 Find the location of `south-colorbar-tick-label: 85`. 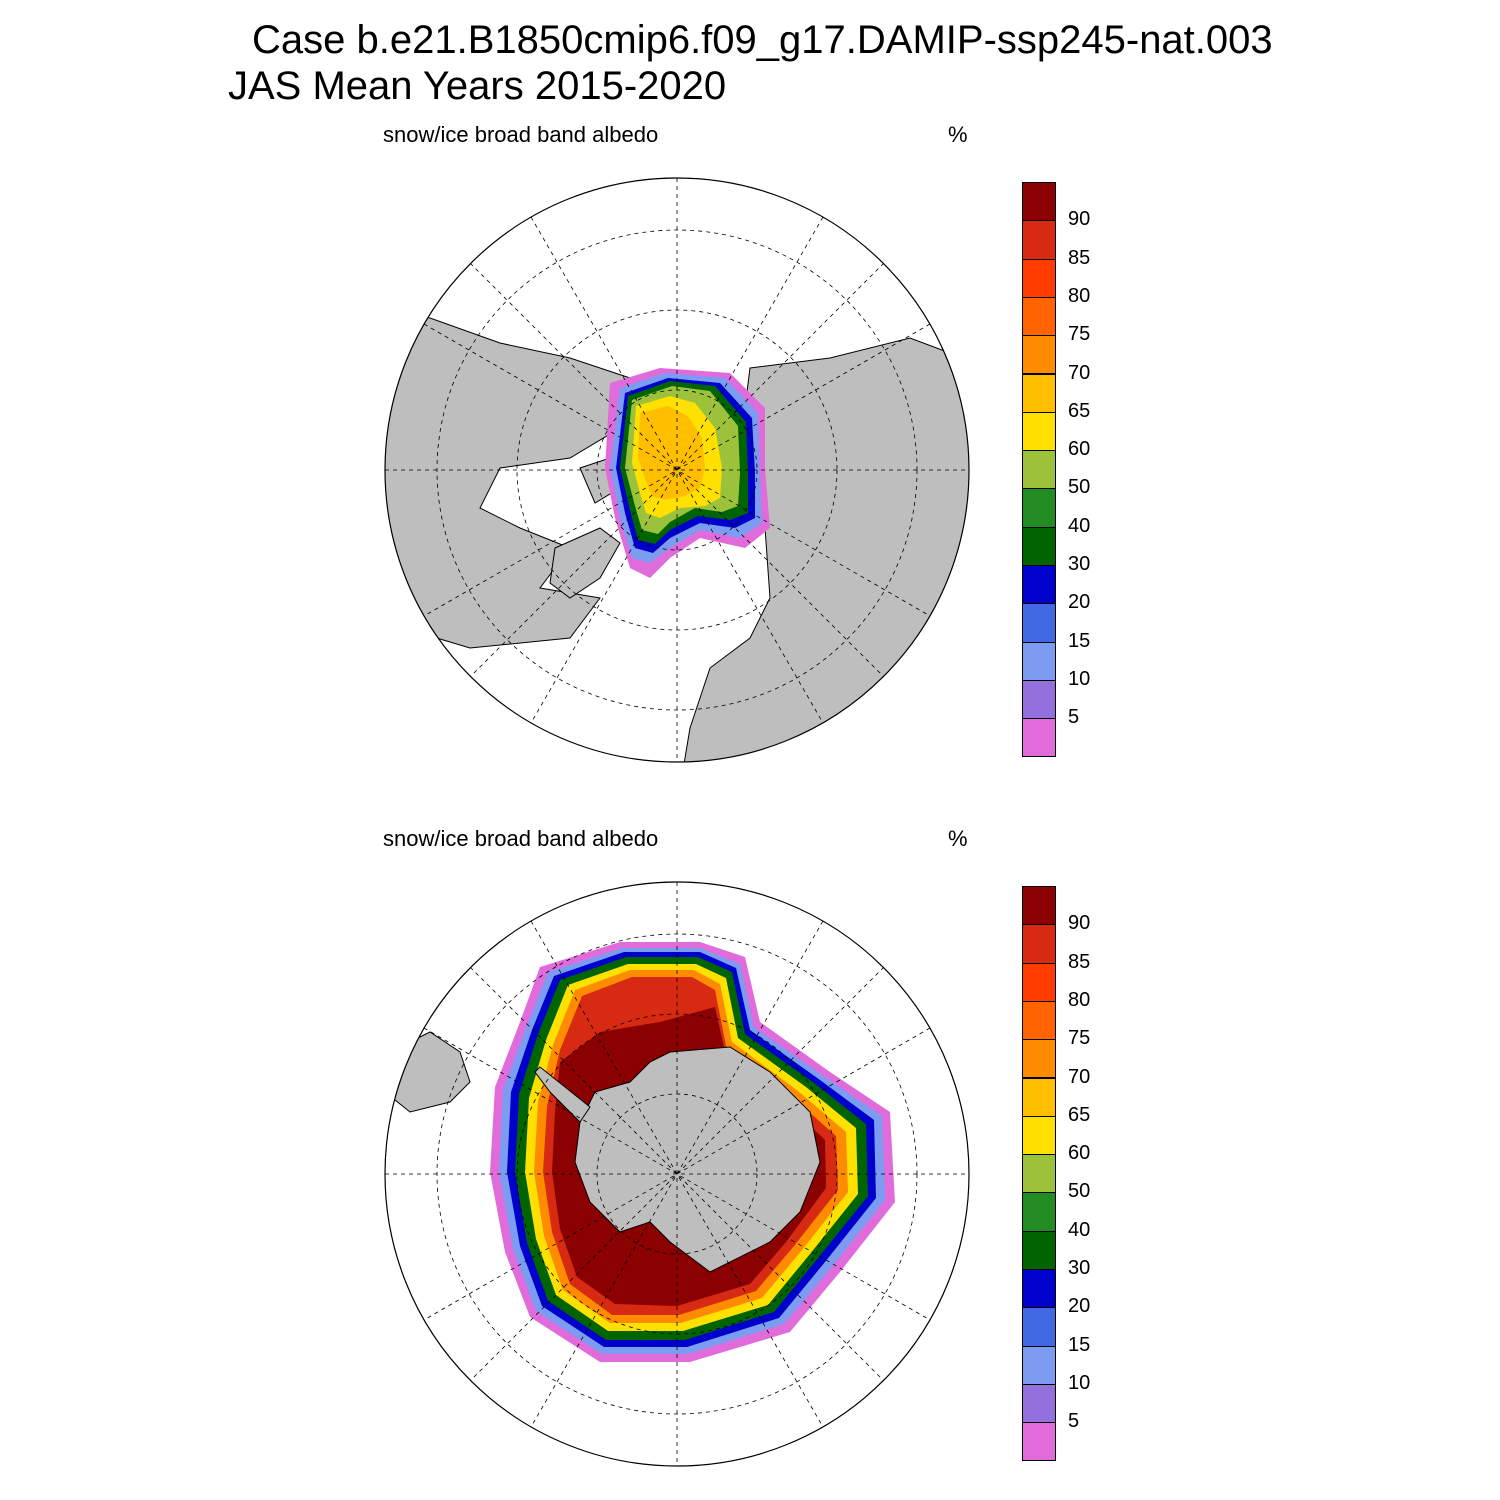

south-colorbar-tick-label: 85 is located at coordinates (1079, 961).